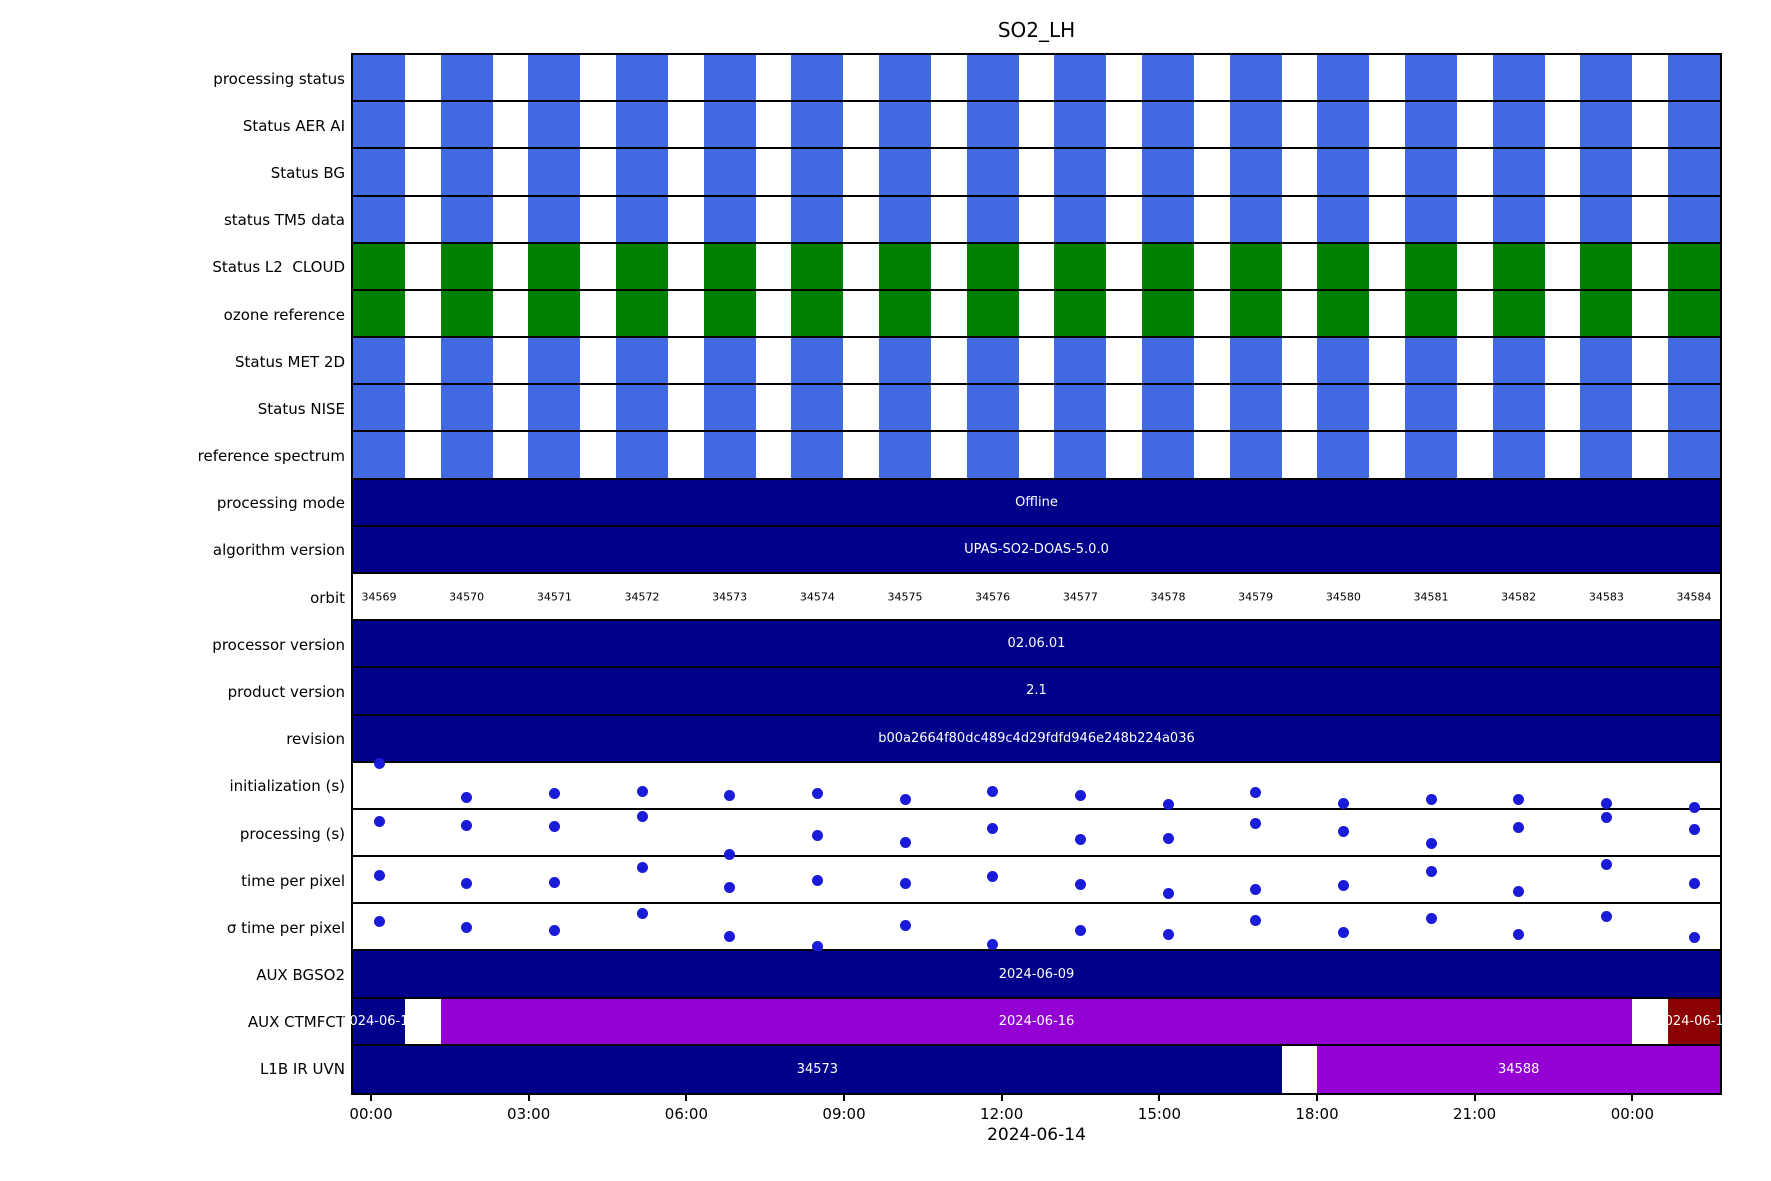 The image size is (1771, 1181). I want to click on orbit-number: 34580, so click(1343, 597).